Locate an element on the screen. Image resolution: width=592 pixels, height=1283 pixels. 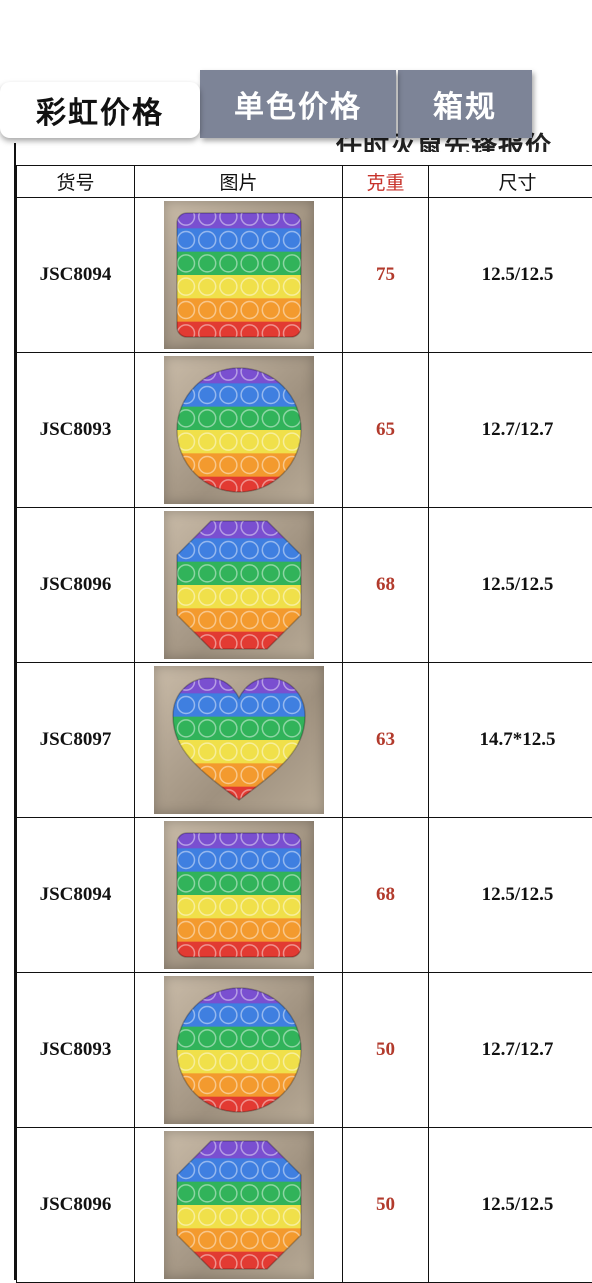
item-number-cell: JSC8097 is located at coordinates (76, 740).